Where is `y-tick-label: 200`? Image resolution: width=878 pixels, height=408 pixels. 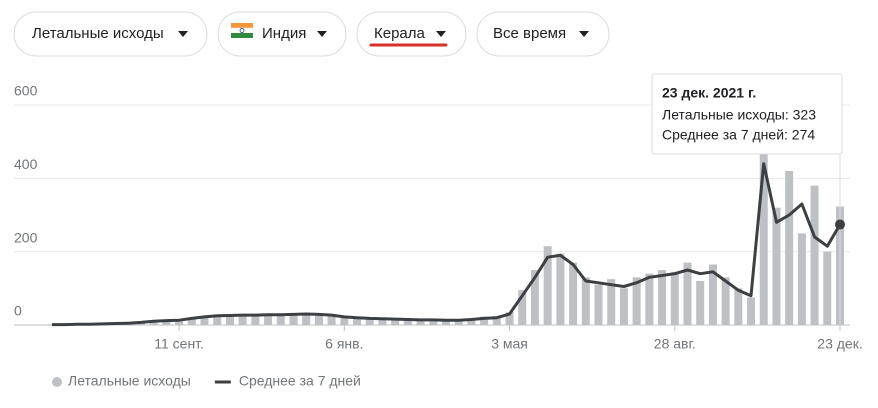
y-tick-label: 200 is located at coordinates (26, 237).